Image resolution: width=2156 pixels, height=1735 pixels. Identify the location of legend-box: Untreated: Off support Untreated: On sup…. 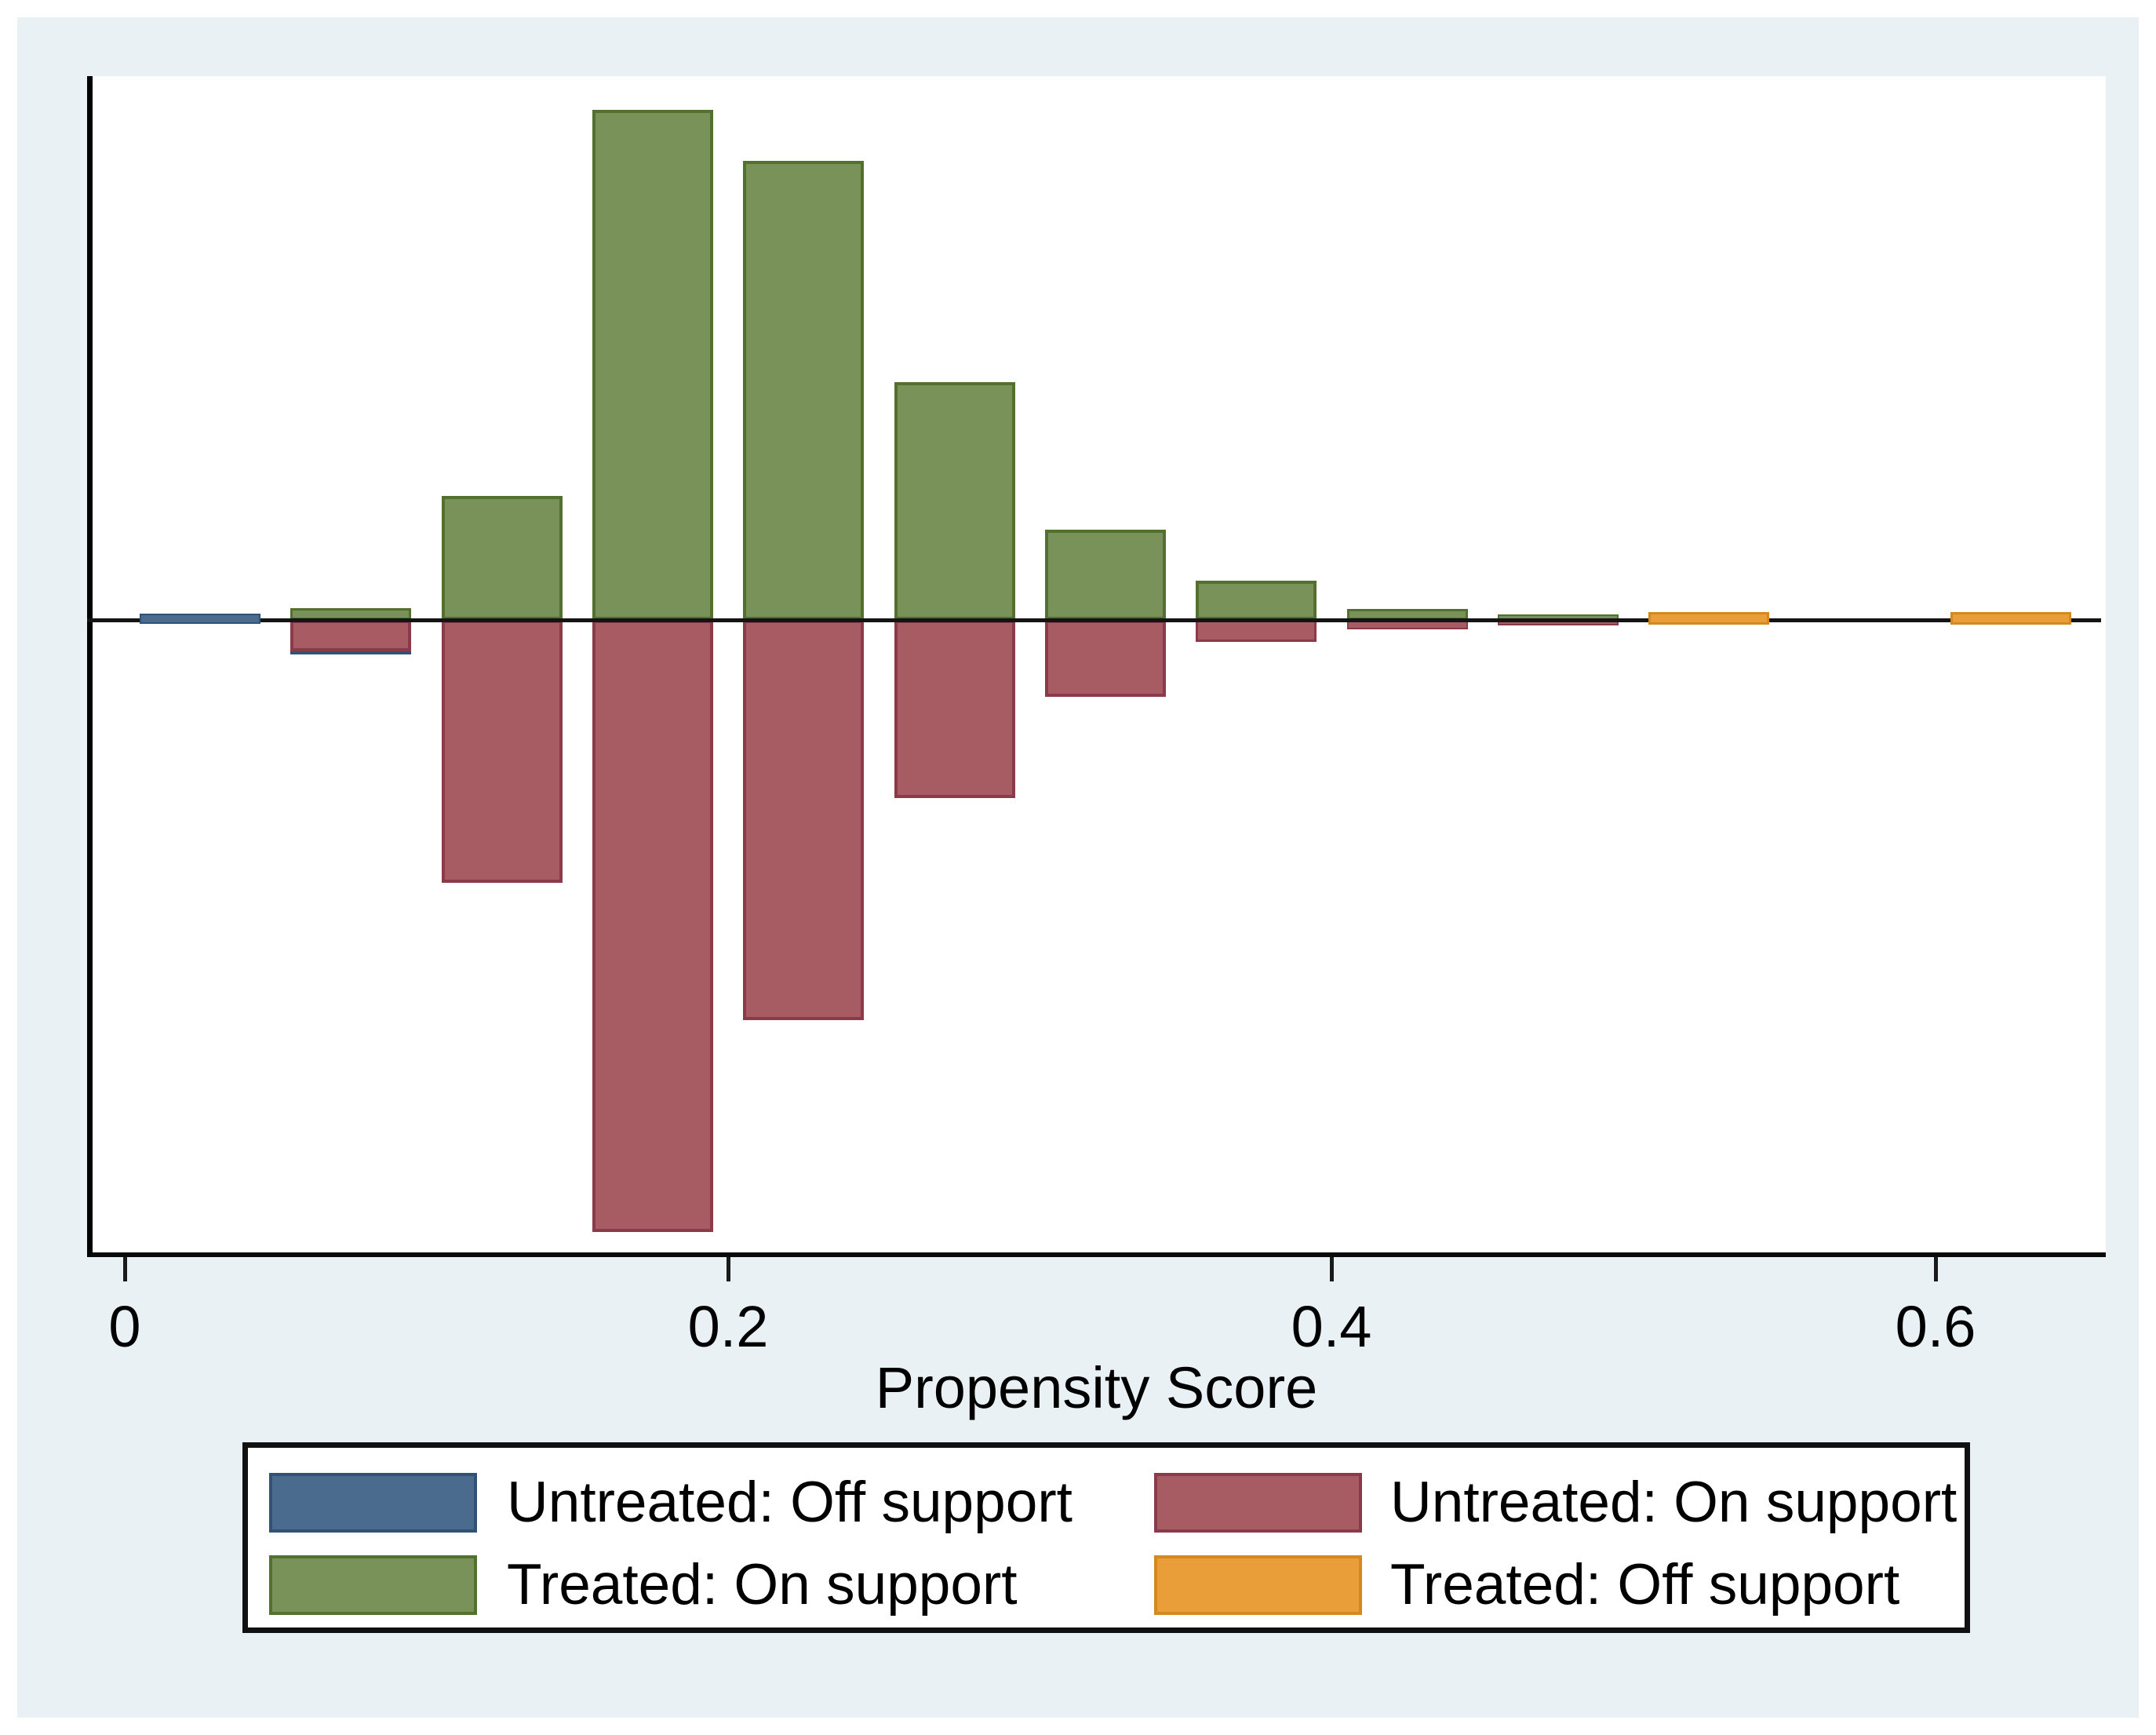
(1106, 1537).